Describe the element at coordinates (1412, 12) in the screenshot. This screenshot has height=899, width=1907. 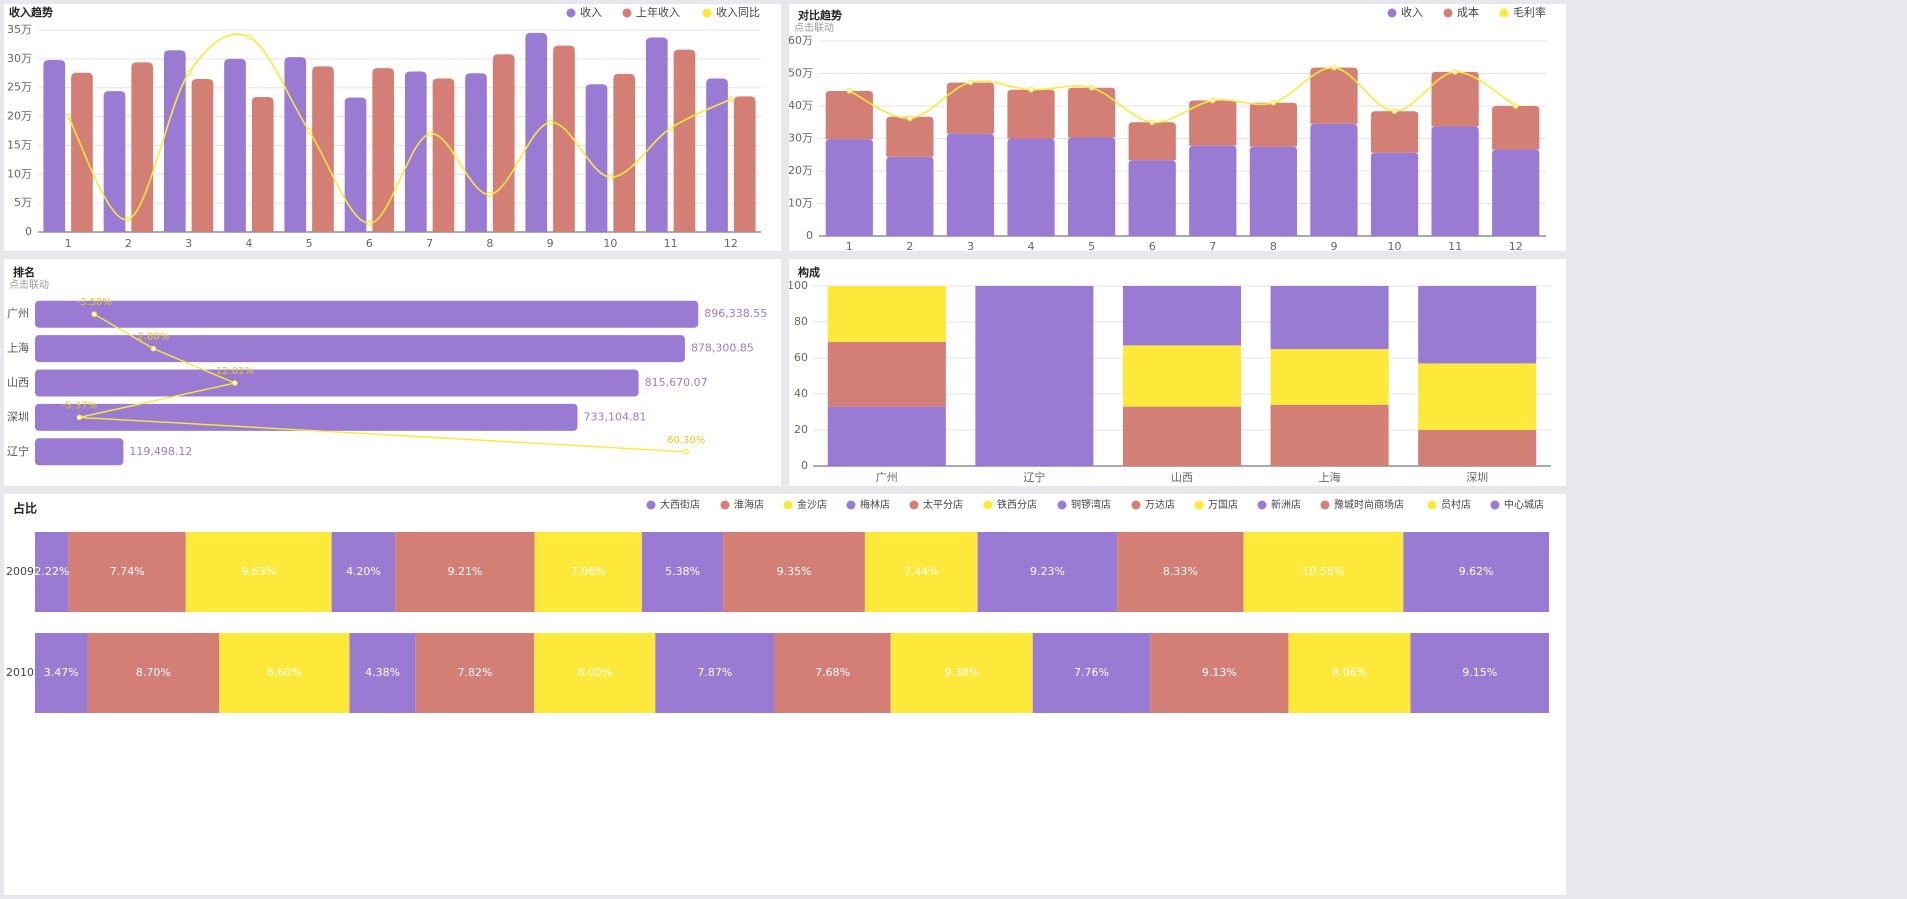
I see `compare-trend-legend-label: 收入` at that location.